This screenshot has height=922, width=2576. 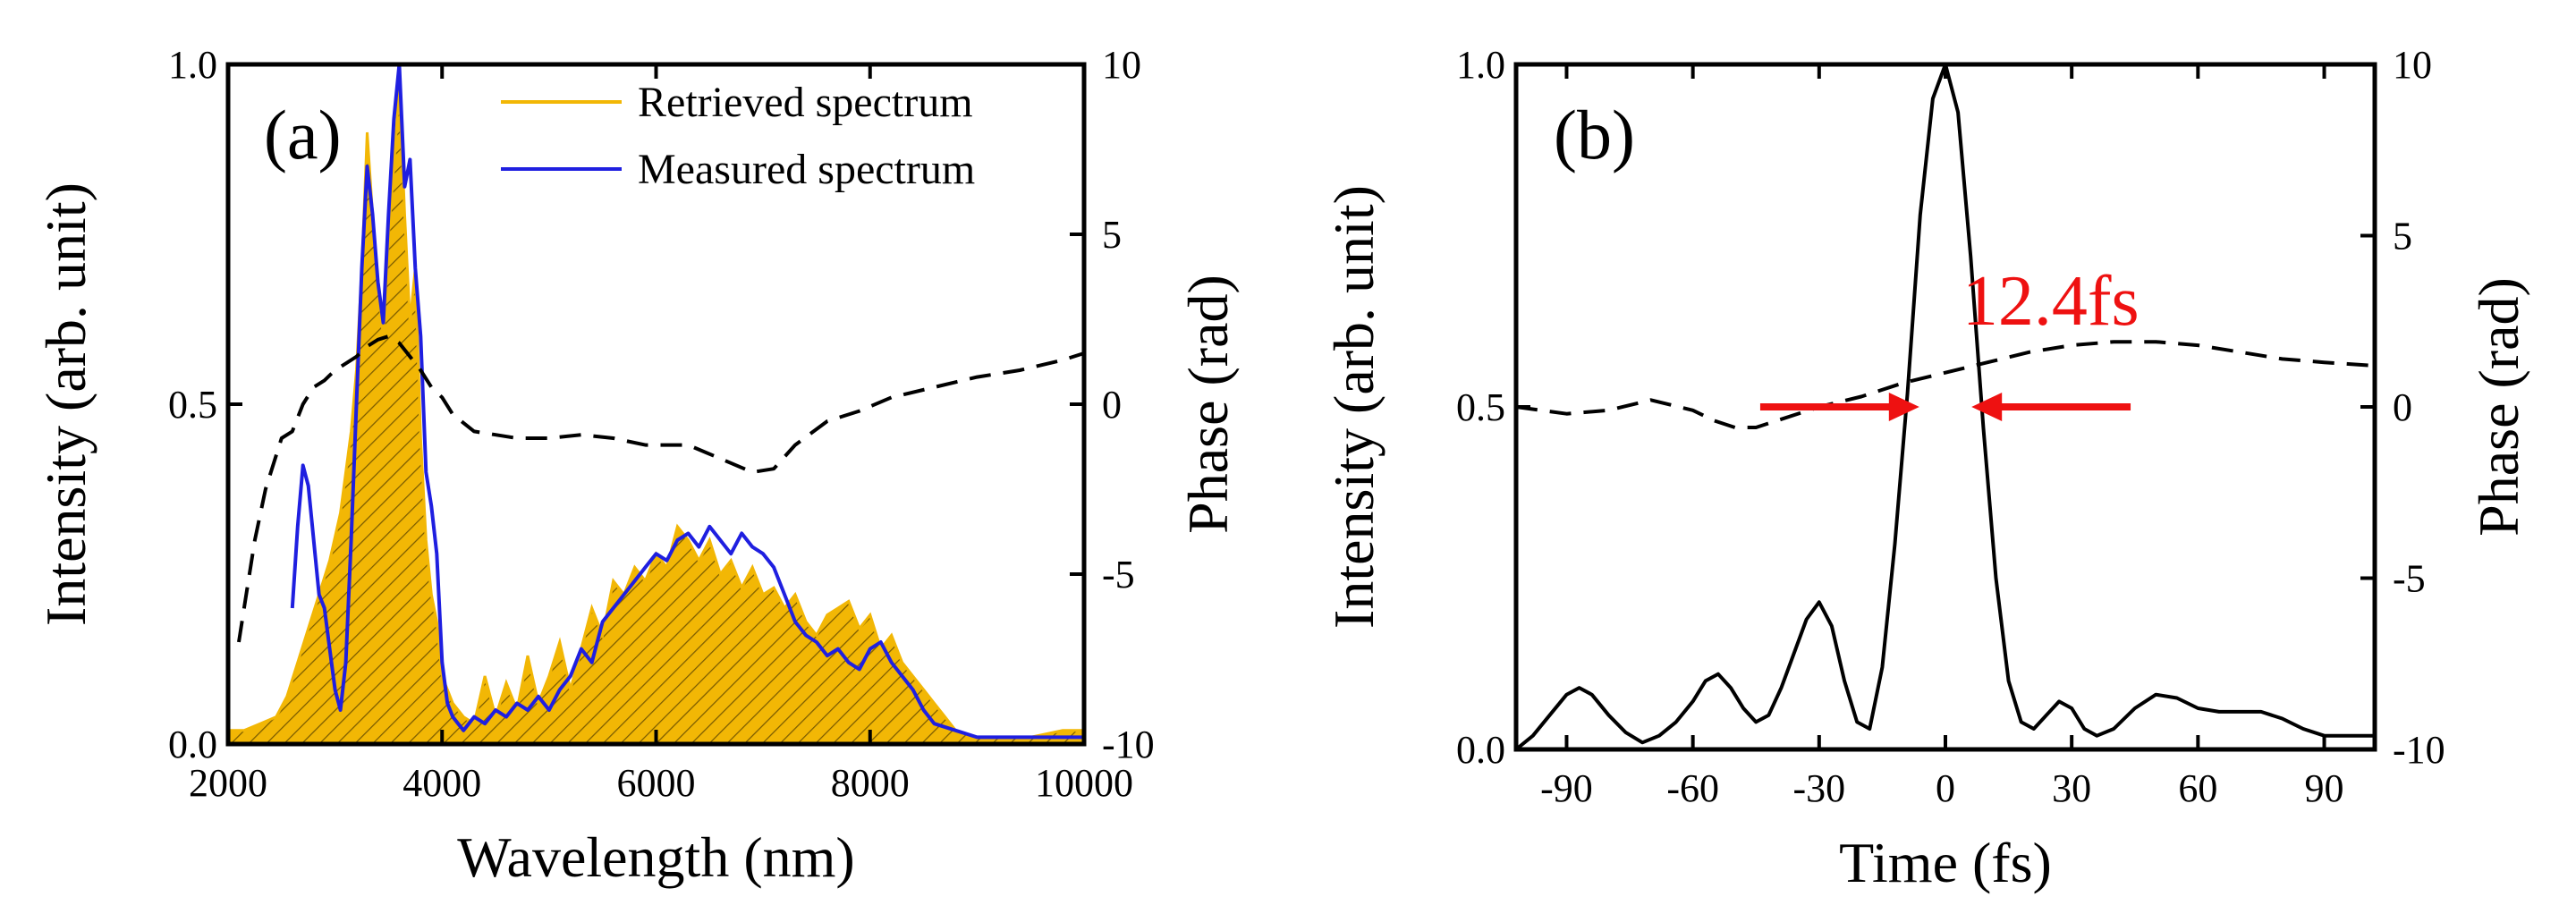 I want to click on fwhm-arrowhead-right, so click(x=1987, y=407).